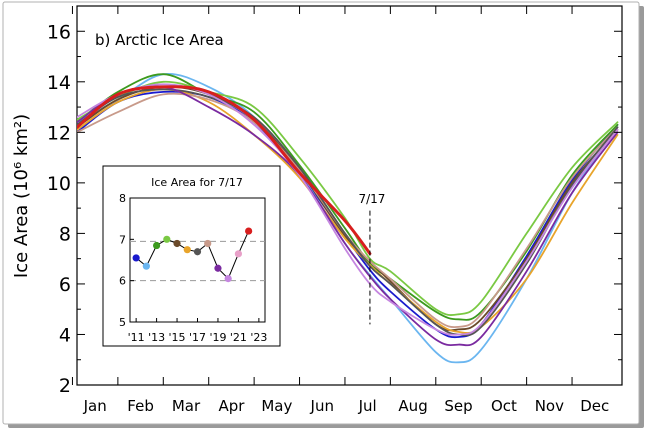 Image resolution: width=648 pixels, height=433 pixels. What do you see at coordinates (177, 337) in the screenshot?
I see `inset-x-tick-label: '15` at bounding box center [177, 337].